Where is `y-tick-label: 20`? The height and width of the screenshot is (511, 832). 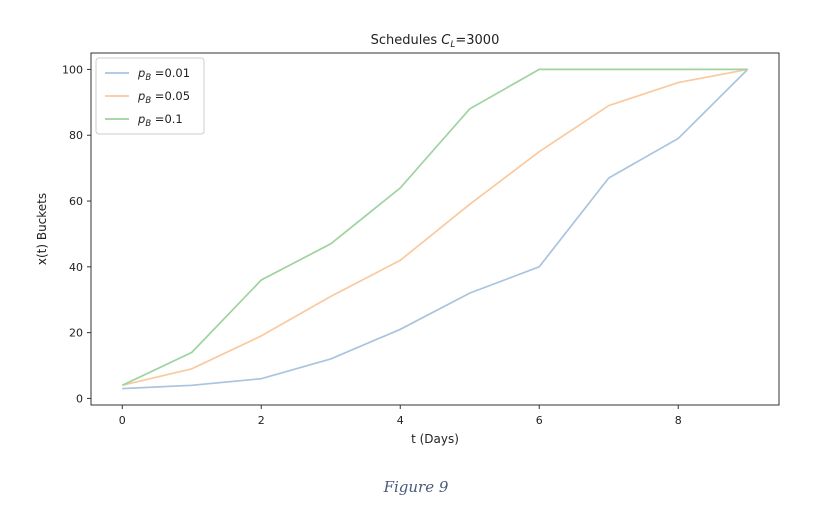
y-tick-label: 20 is located at coordinates (76, 333).